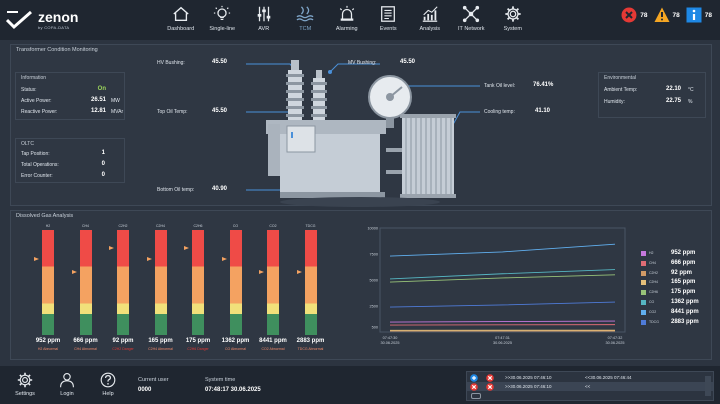 The width and height of the screenshot is (720, 404). What do you see at coordinates (673, 89) in the screenshot?
I see `ambient-temp-value: 22.10` at bounding box center [673, 89].